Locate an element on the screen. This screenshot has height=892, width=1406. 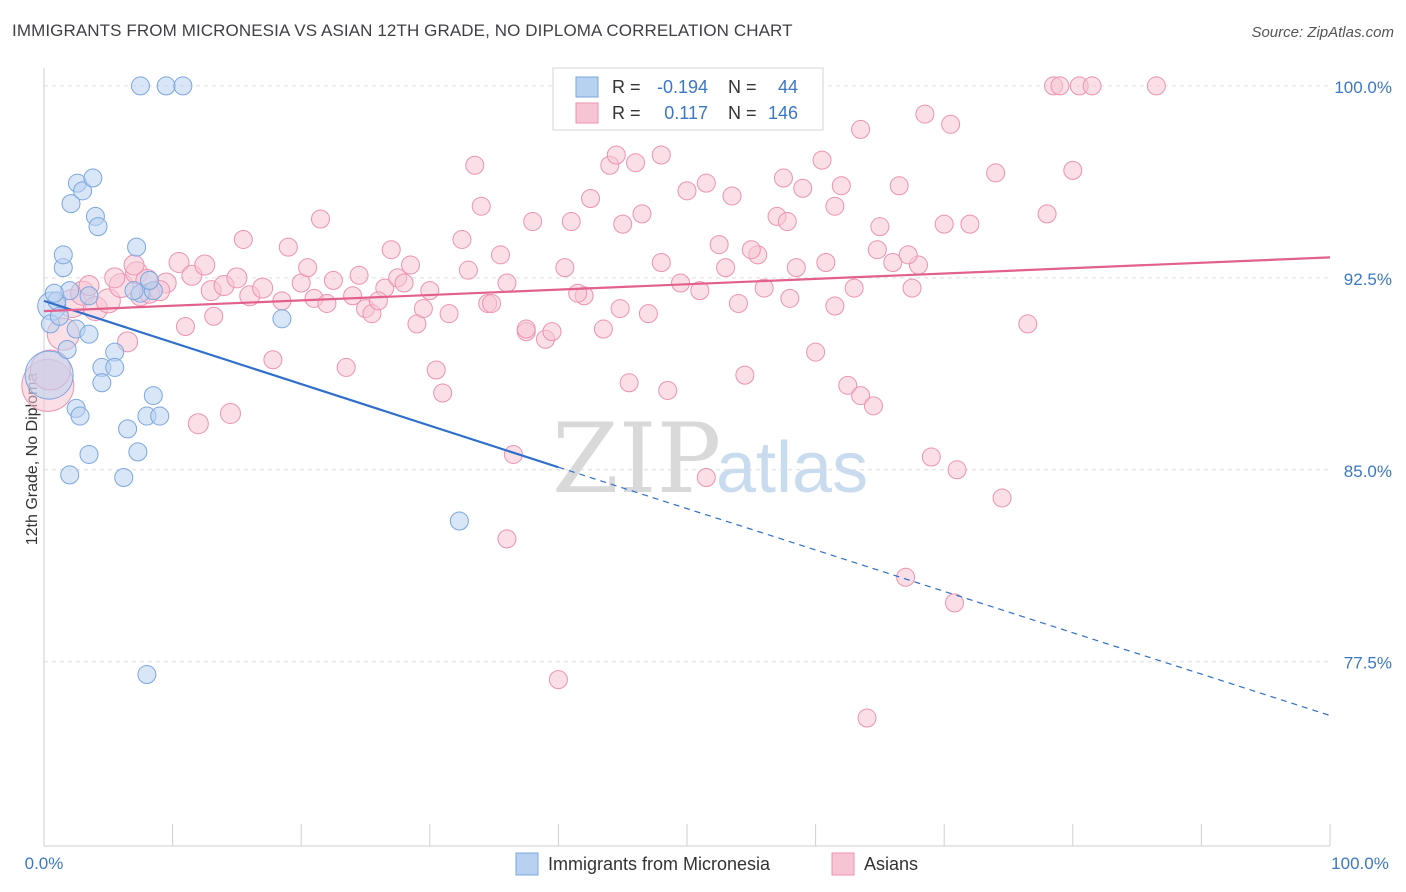
stats-r-label-2: R = is located at coordinates (626, 113).